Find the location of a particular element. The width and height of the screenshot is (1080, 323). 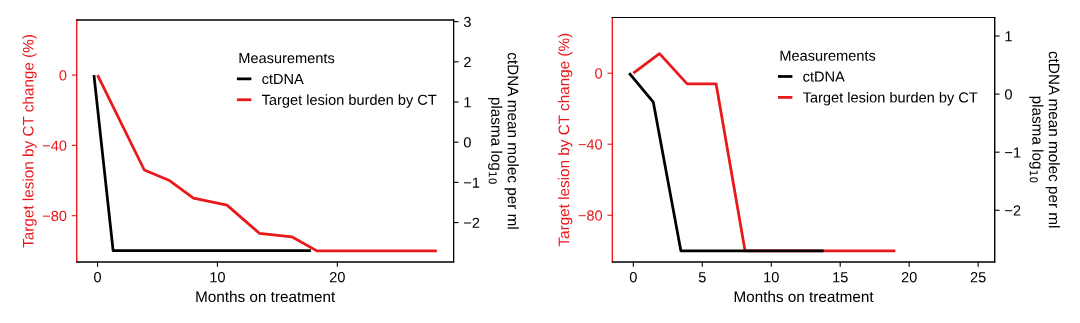

y2-tick-label: 2 is located at coordinates (467, 62).